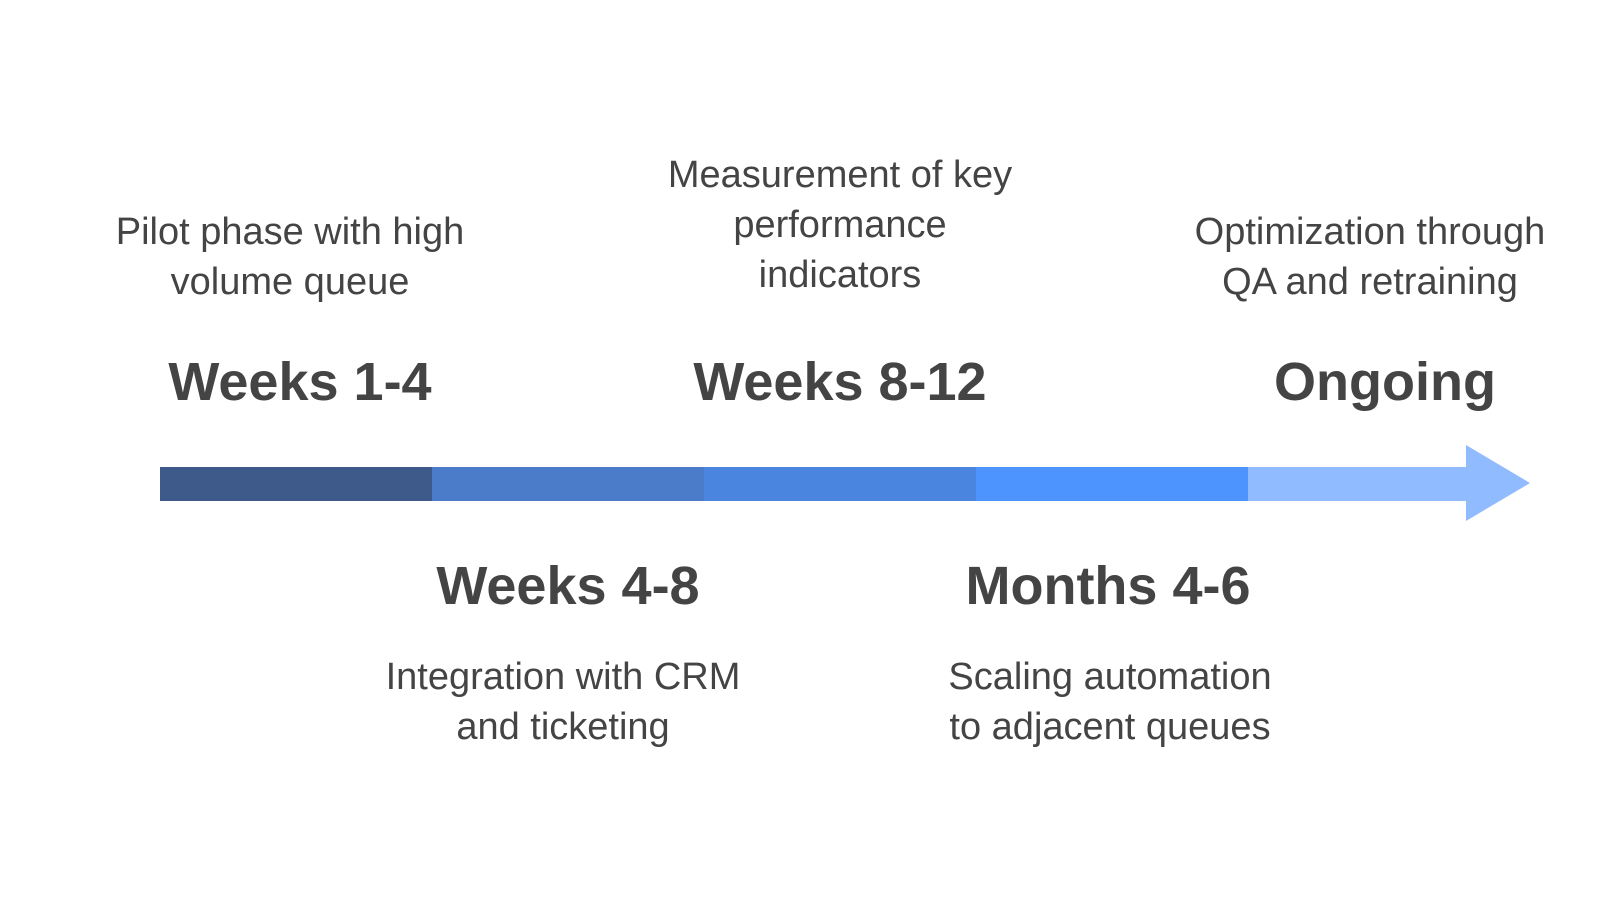 The image size is (1600, 900). I want to click on phase-2-description: Integration with CRM and ticketing, so click(563, 702).